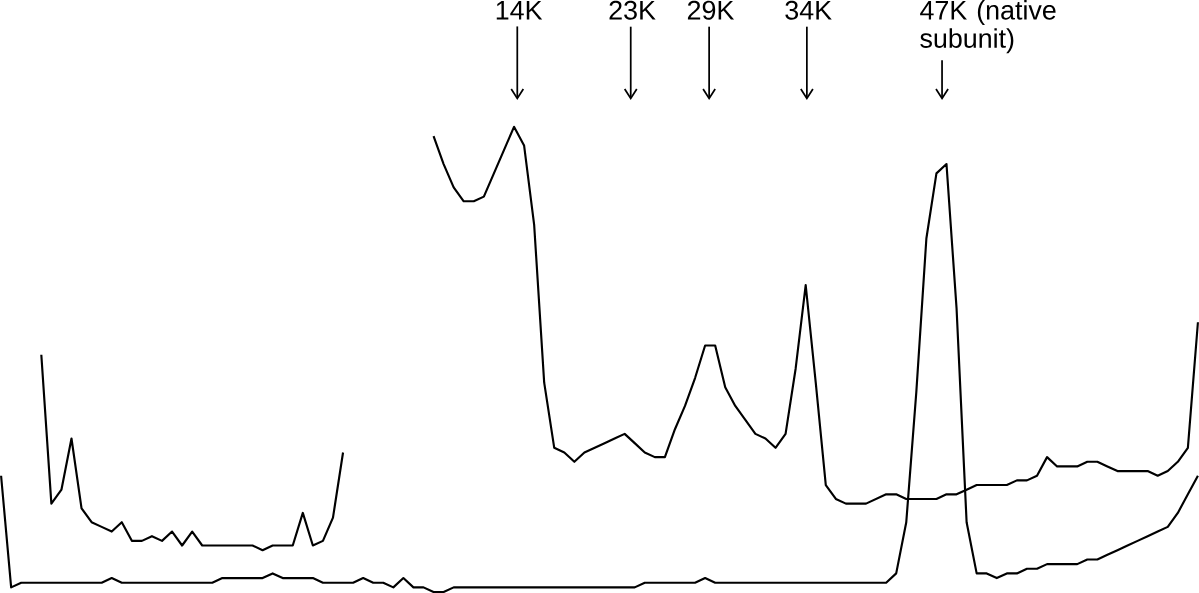 Image resolution: width=1199 pixels, height=593 pixels. What do you see at coordinates (808, 10) in the screenshot?
I see `text: 34K` at bounding box center [808, 10].